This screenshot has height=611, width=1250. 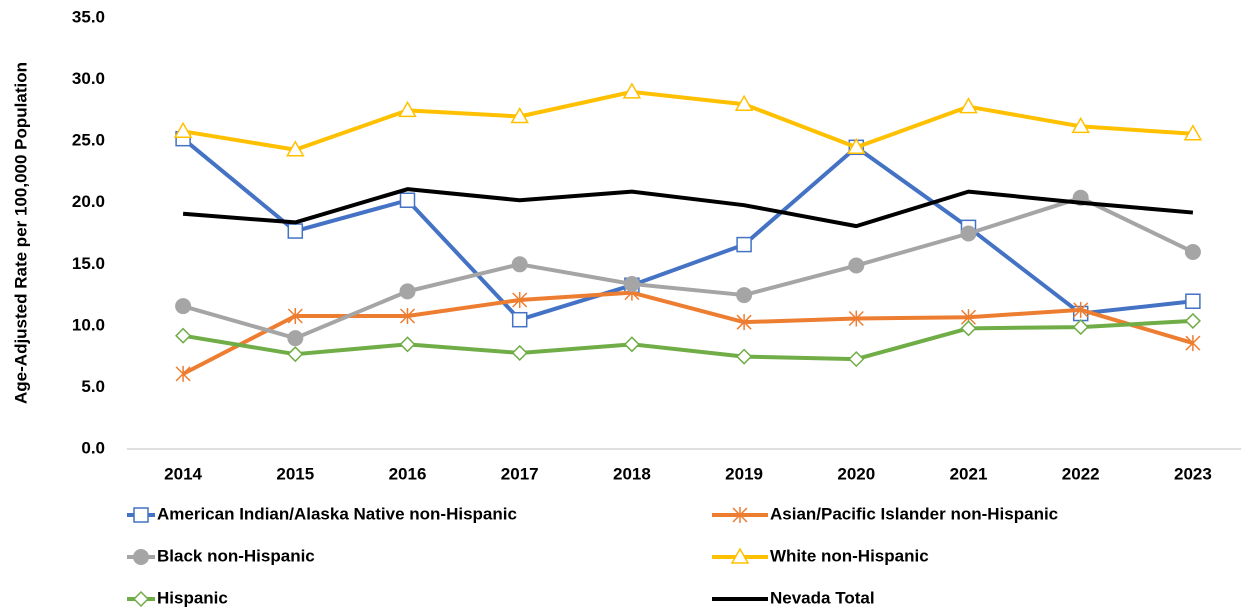 What do you see at coordinates (914, 513) in the screenshot?
I see `legend-label: Asian/Pacific Islander non-Hispanic` at bounding box center [914, 513].